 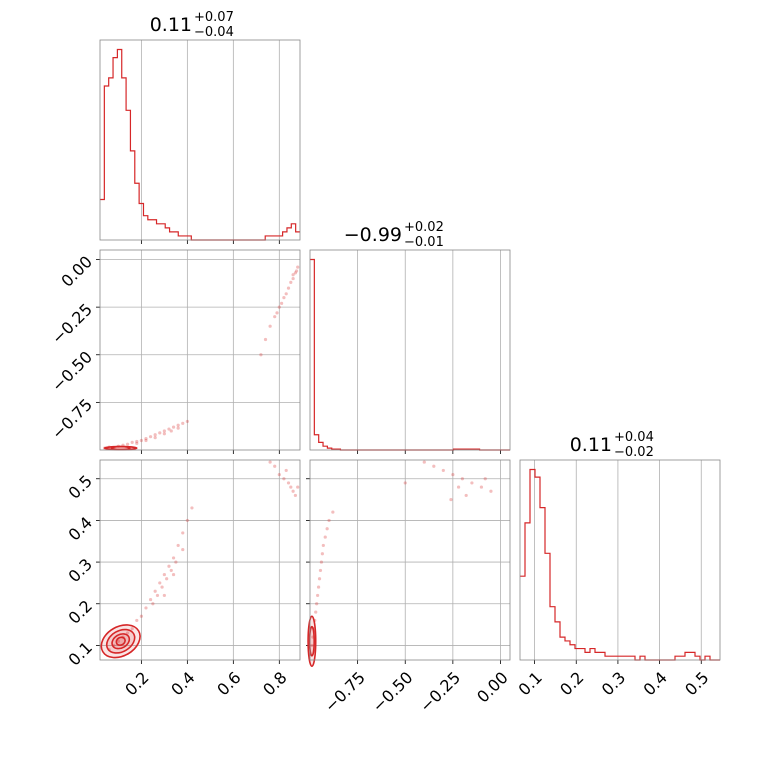 I want to click on scatter-p0-p2-panel, so click(x=198, y=561).